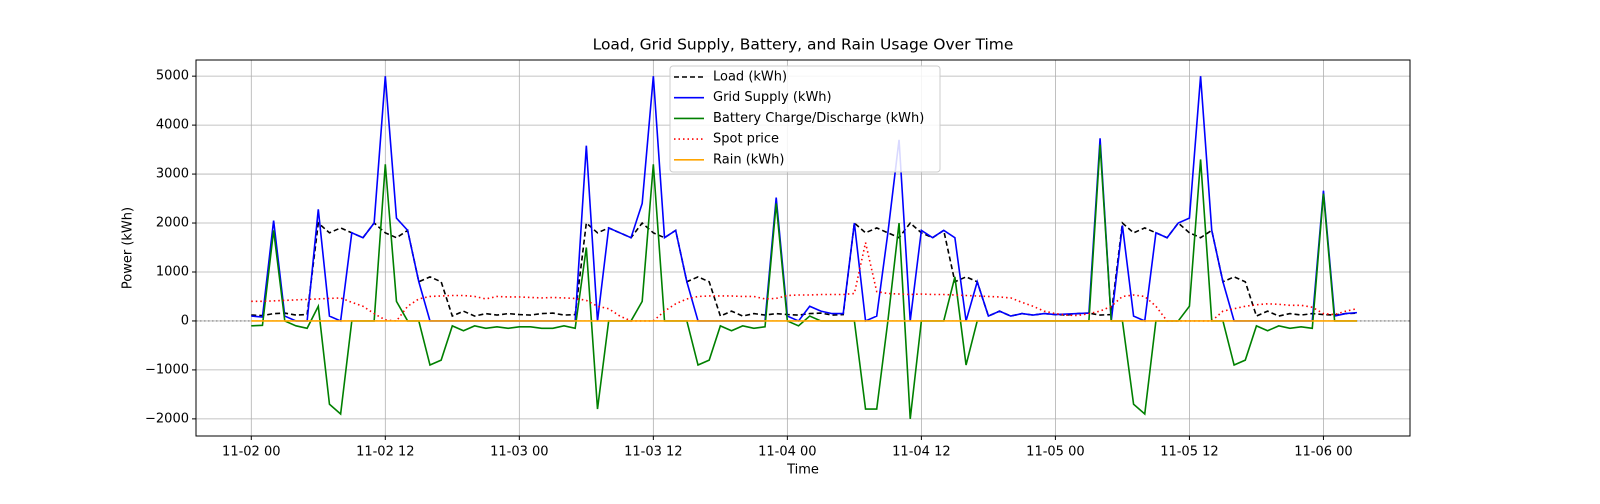 This screenshot has height=504, width=1600. I want to click on y-tick-label: 5000, so click(172, 76).